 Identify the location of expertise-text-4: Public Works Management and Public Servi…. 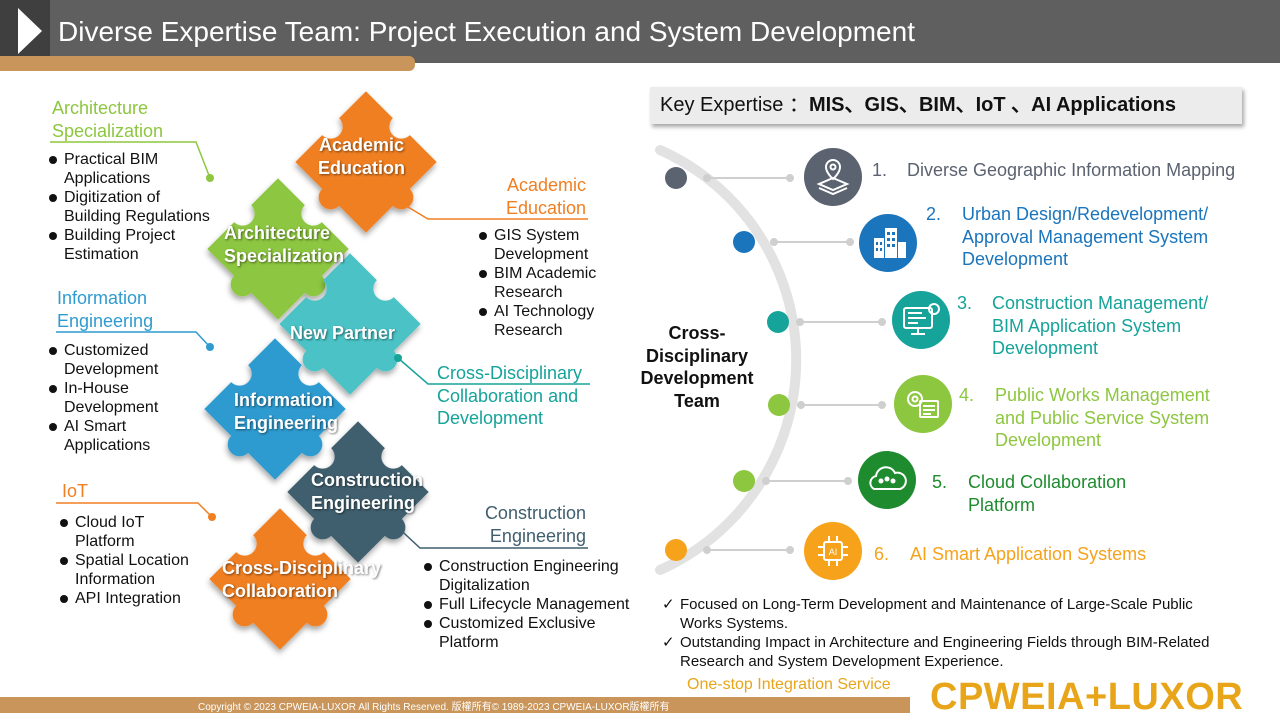
(1102, 417).